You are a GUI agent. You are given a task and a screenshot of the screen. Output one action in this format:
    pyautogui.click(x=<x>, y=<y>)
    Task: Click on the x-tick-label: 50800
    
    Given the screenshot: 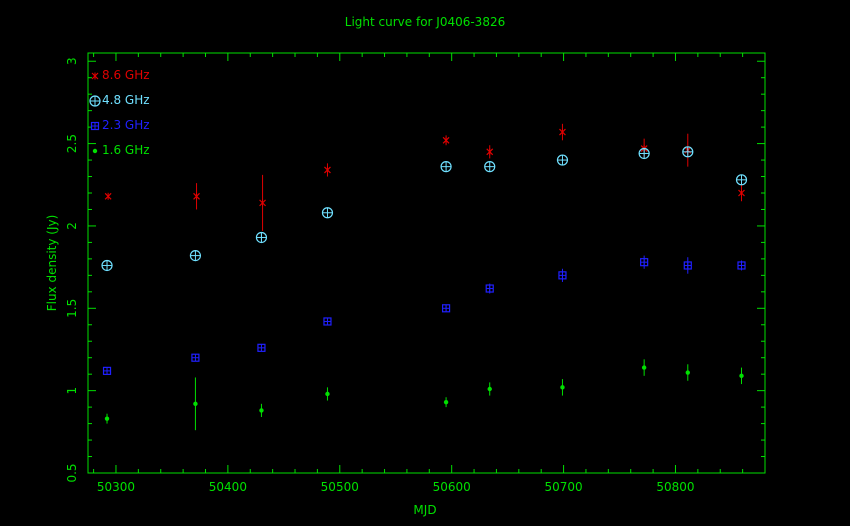 What is the action you would take?
    pyautogui.click(x=675, y=487)
    